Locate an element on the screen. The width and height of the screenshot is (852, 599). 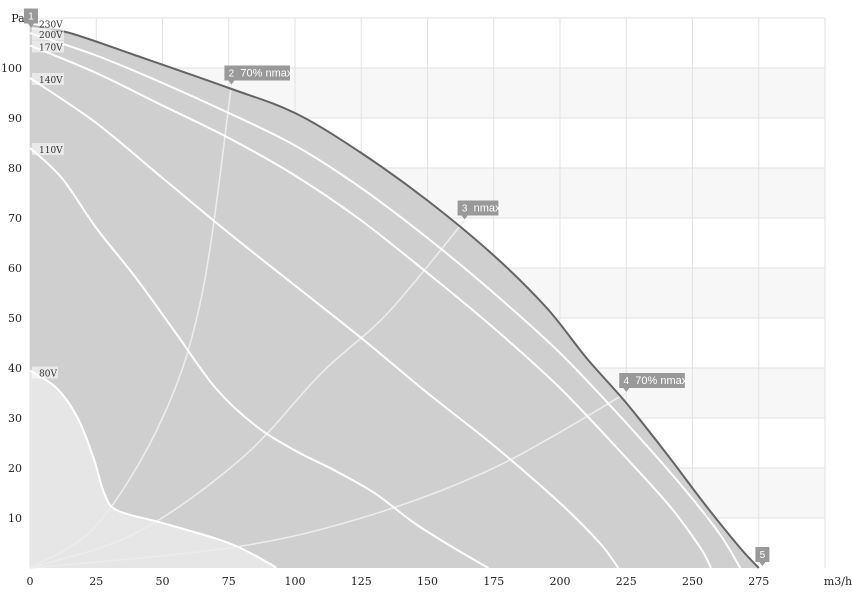
curve-label-110v: 110V is located at coordinates (51, 151).